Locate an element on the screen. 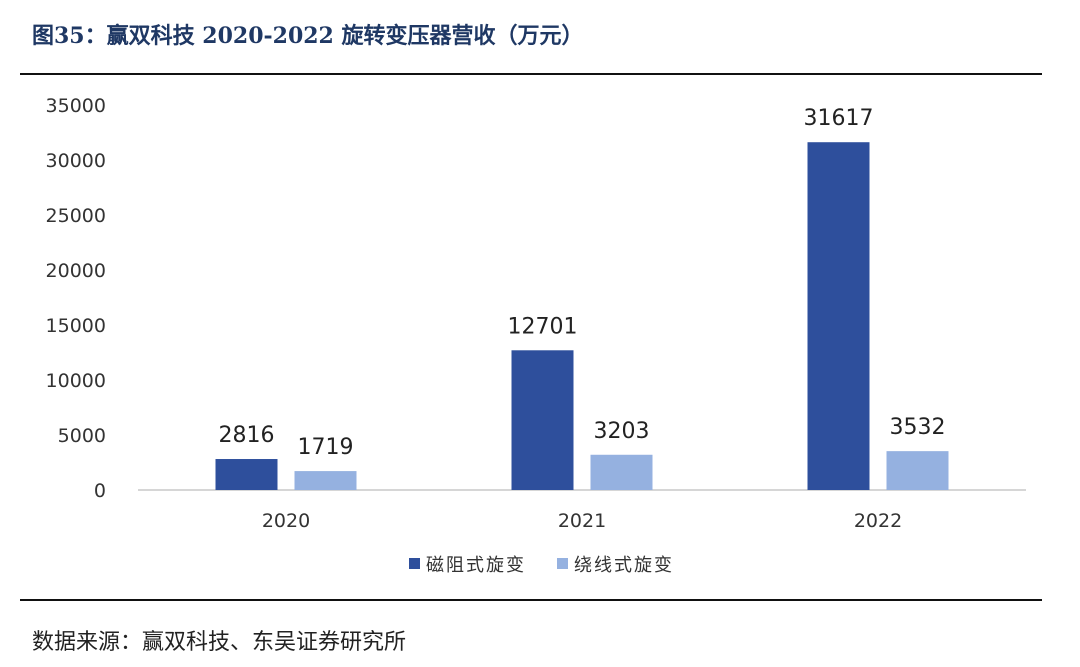 The width and height of the screenshot is (1080, 667). x-tick-label: 2022 is located at coordinates (878, 521).